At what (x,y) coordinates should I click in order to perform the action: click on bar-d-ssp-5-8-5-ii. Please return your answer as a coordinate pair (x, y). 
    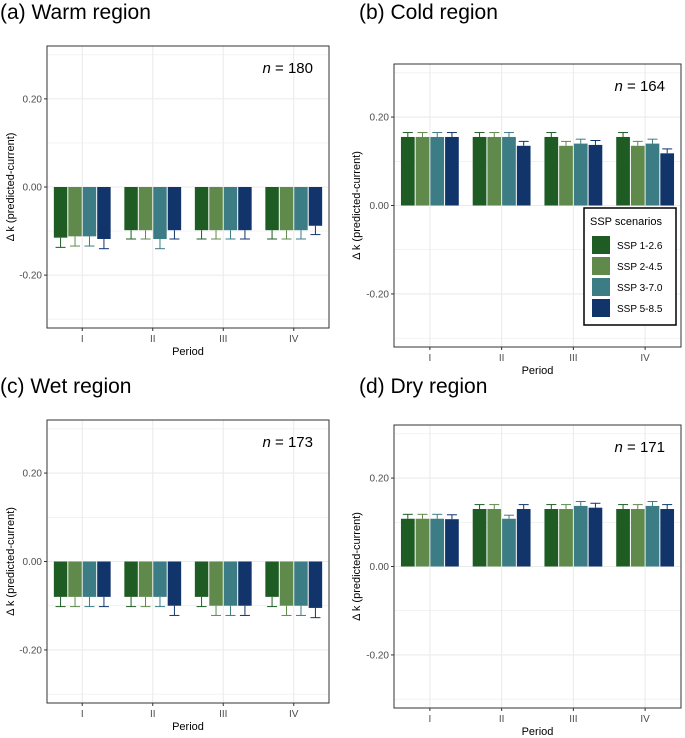
    Looking at the image, I should click on (523, 538).